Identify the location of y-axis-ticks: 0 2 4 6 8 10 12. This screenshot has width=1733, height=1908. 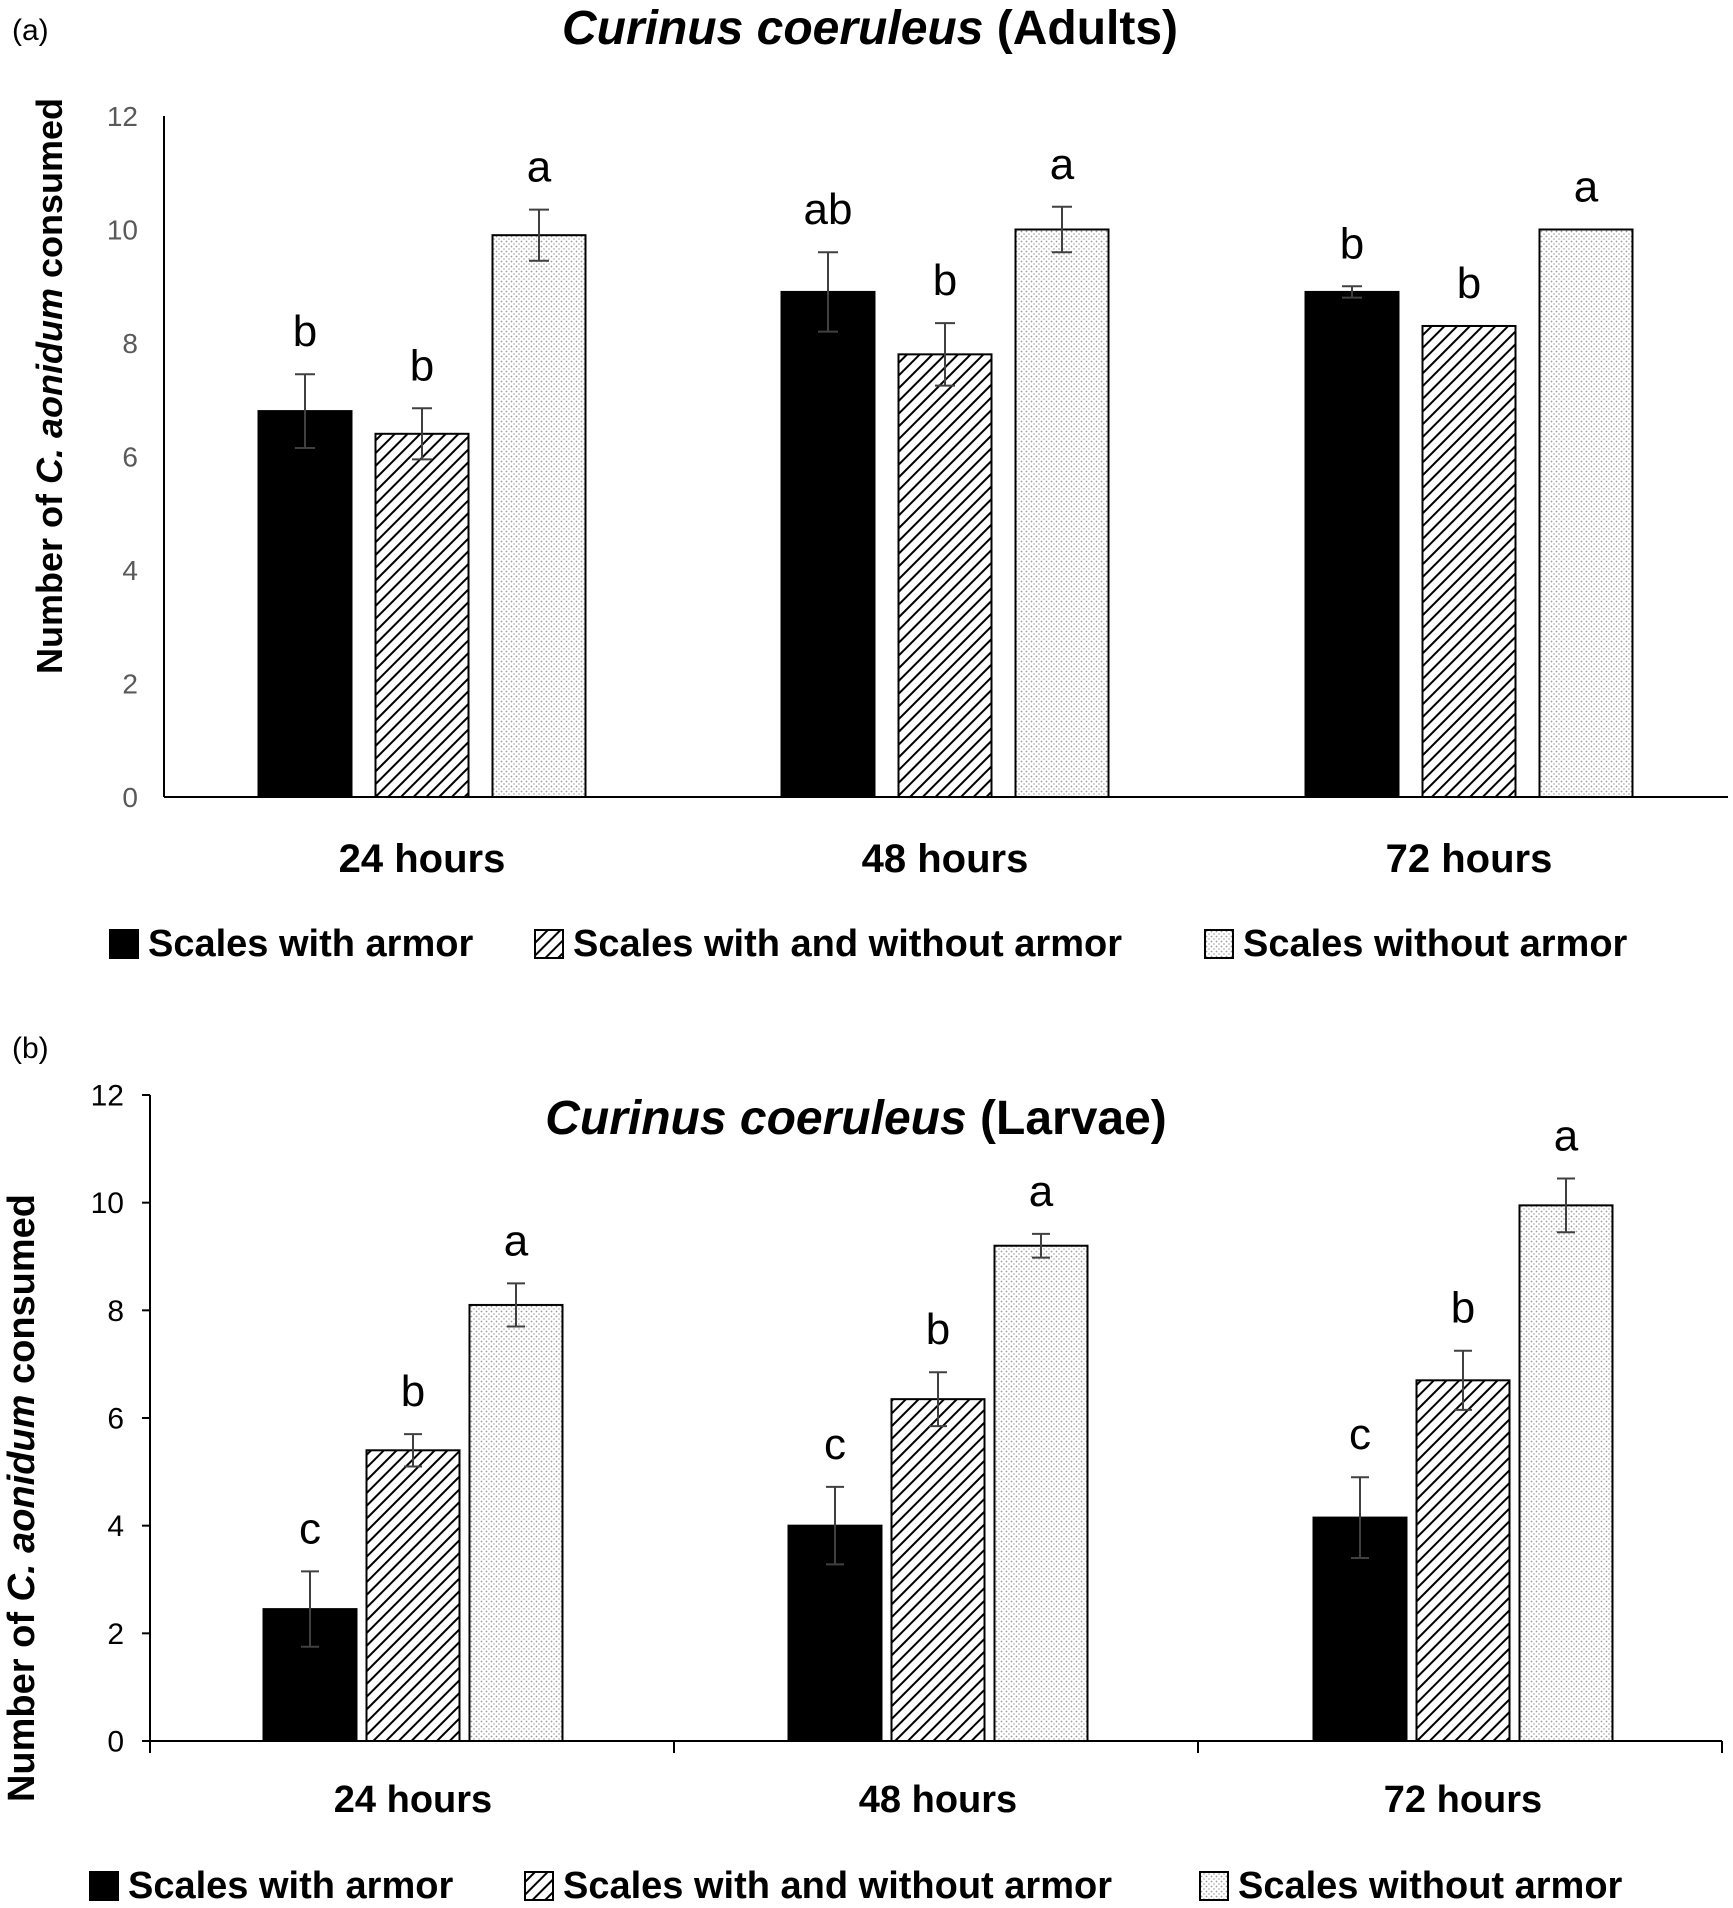
(122, 457).